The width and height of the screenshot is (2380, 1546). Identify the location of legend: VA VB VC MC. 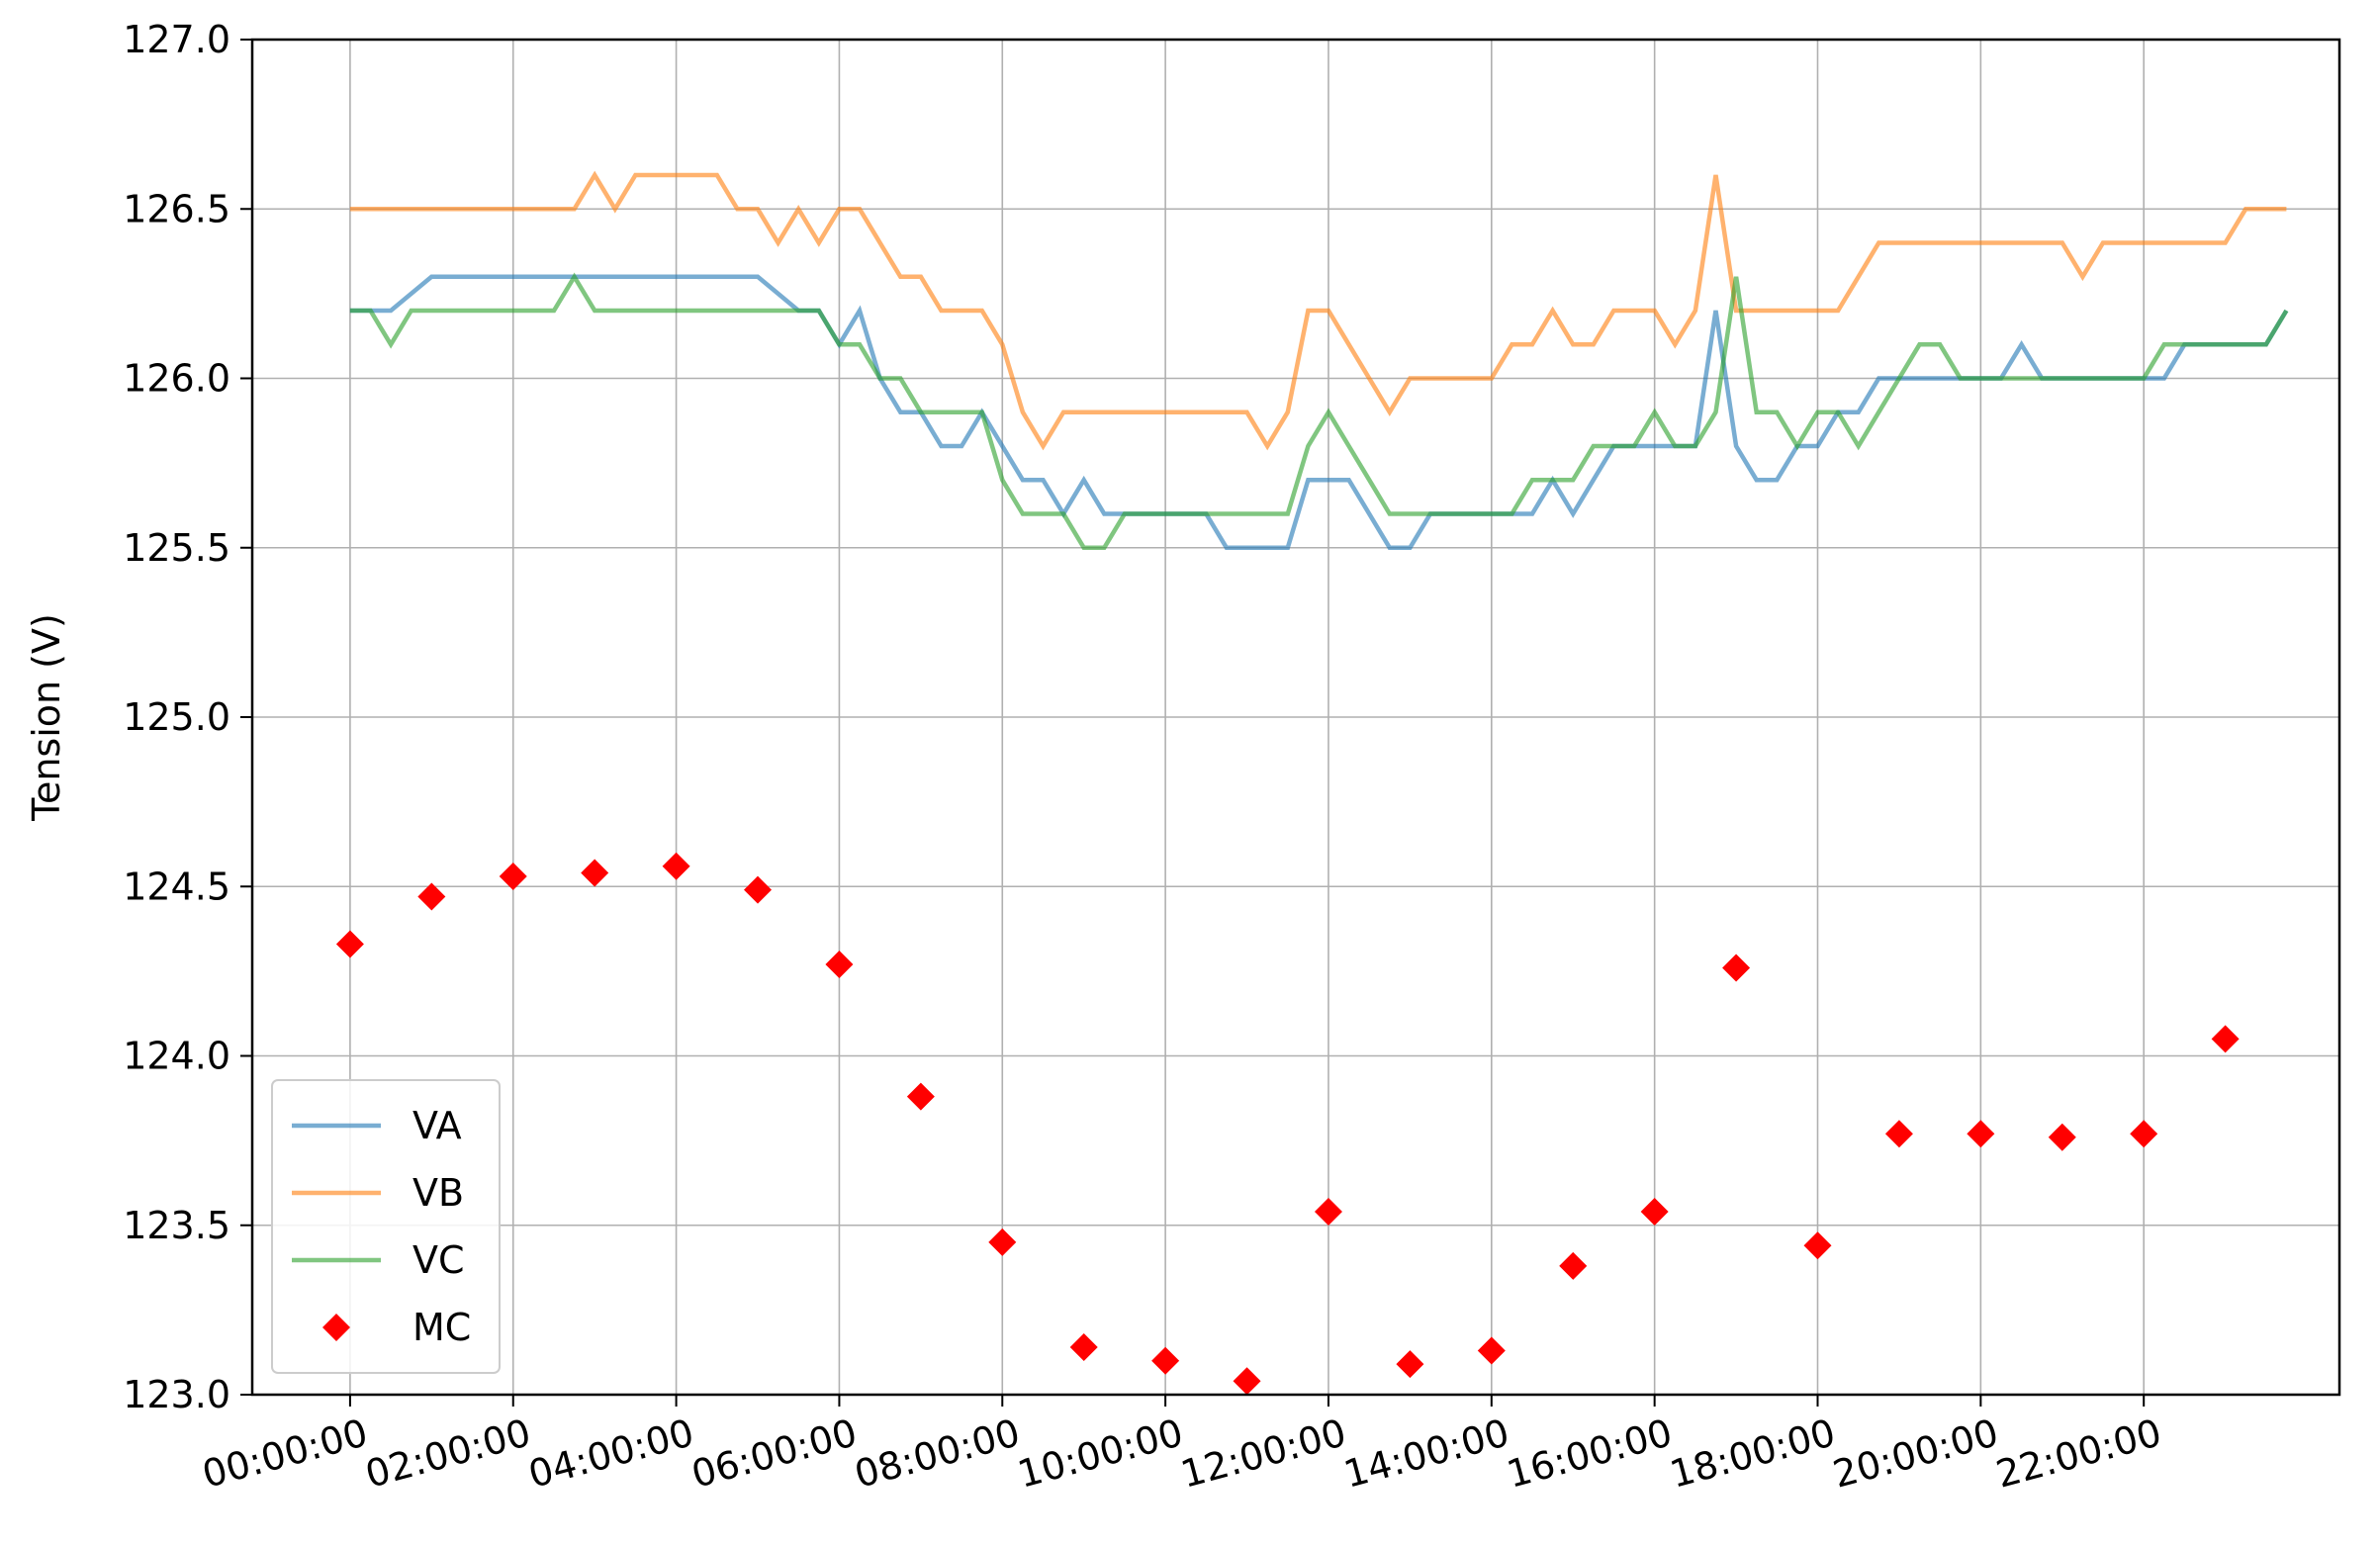
(386, 1226).